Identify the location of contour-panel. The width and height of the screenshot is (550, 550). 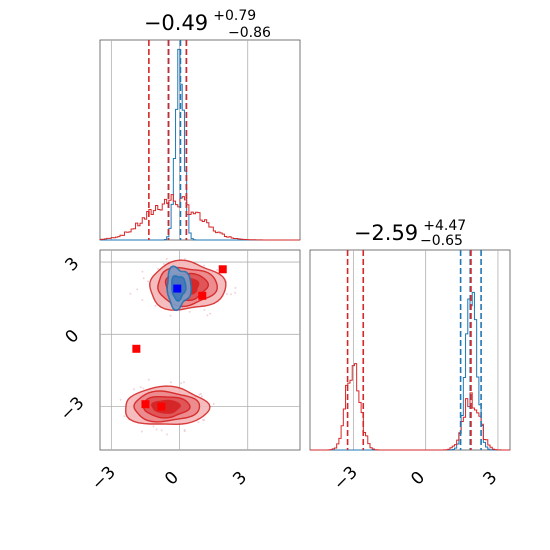
(200, 350).